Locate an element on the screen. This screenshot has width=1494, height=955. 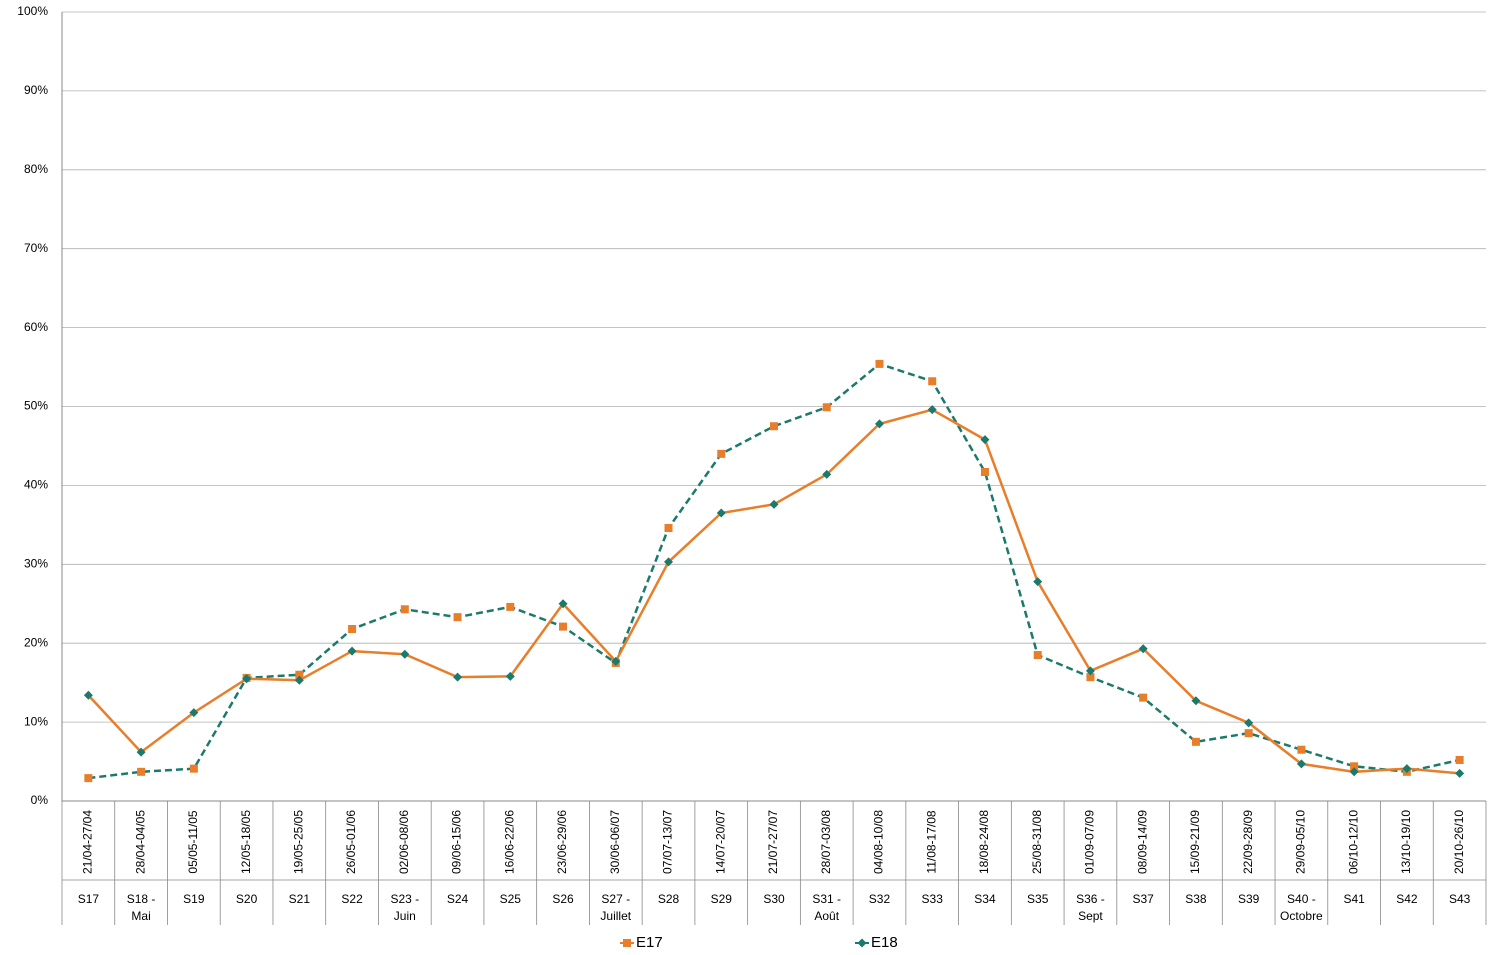
x-tick-label: 07/07-13/07 is located at coordinates (668, 842).